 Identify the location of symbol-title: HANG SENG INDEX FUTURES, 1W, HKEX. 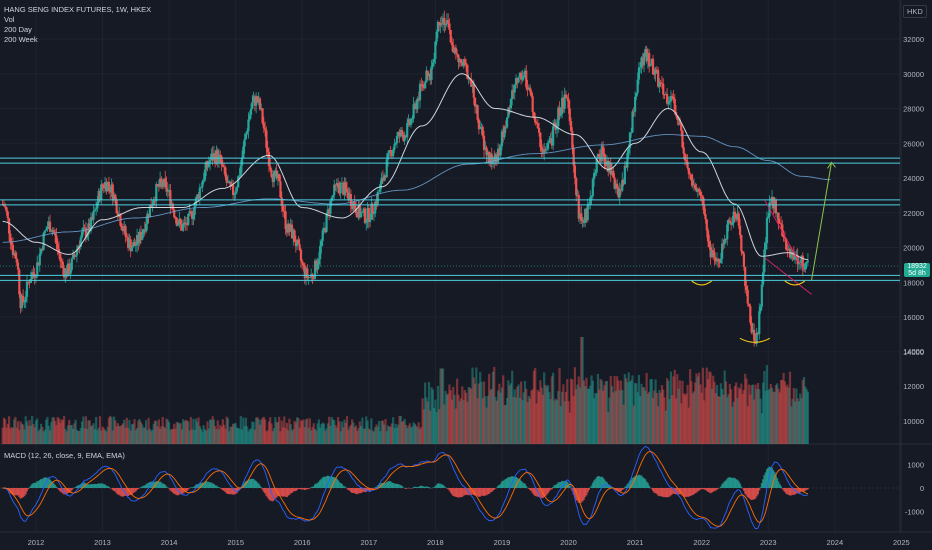
(78, 9).